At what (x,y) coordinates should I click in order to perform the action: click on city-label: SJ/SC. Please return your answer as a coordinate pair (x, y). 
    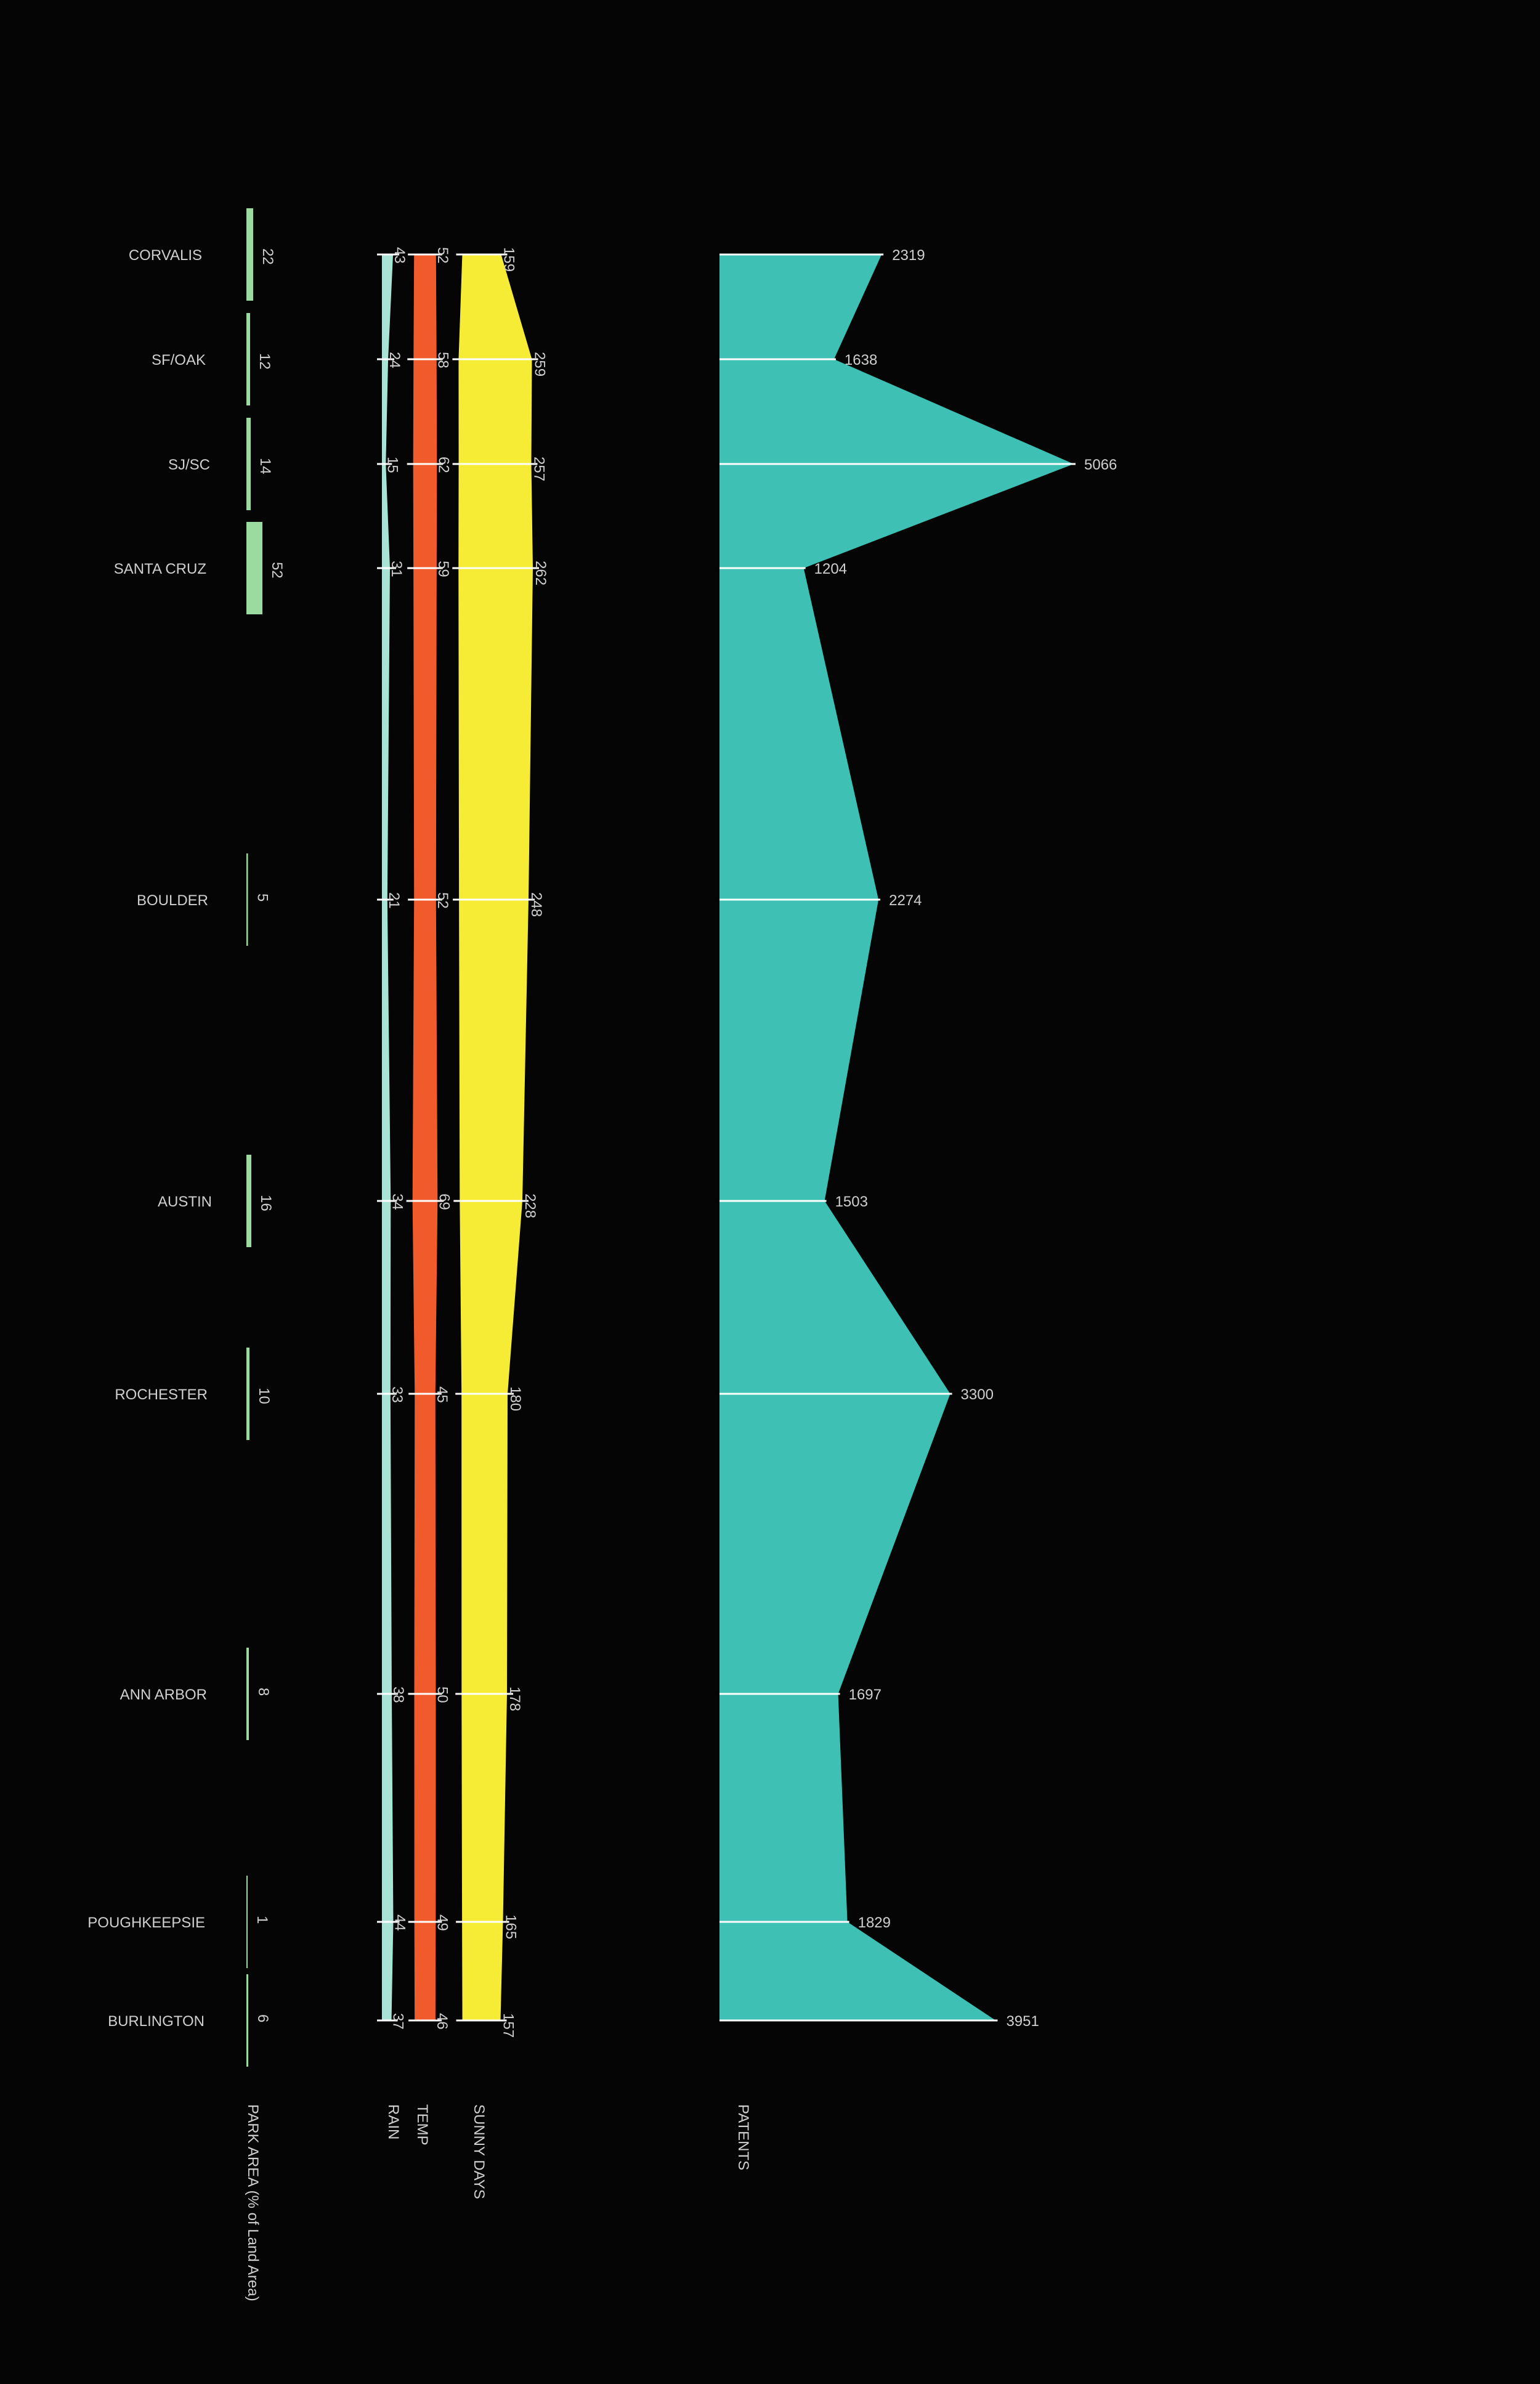
    Looking at the image, I should click on (189, 465).